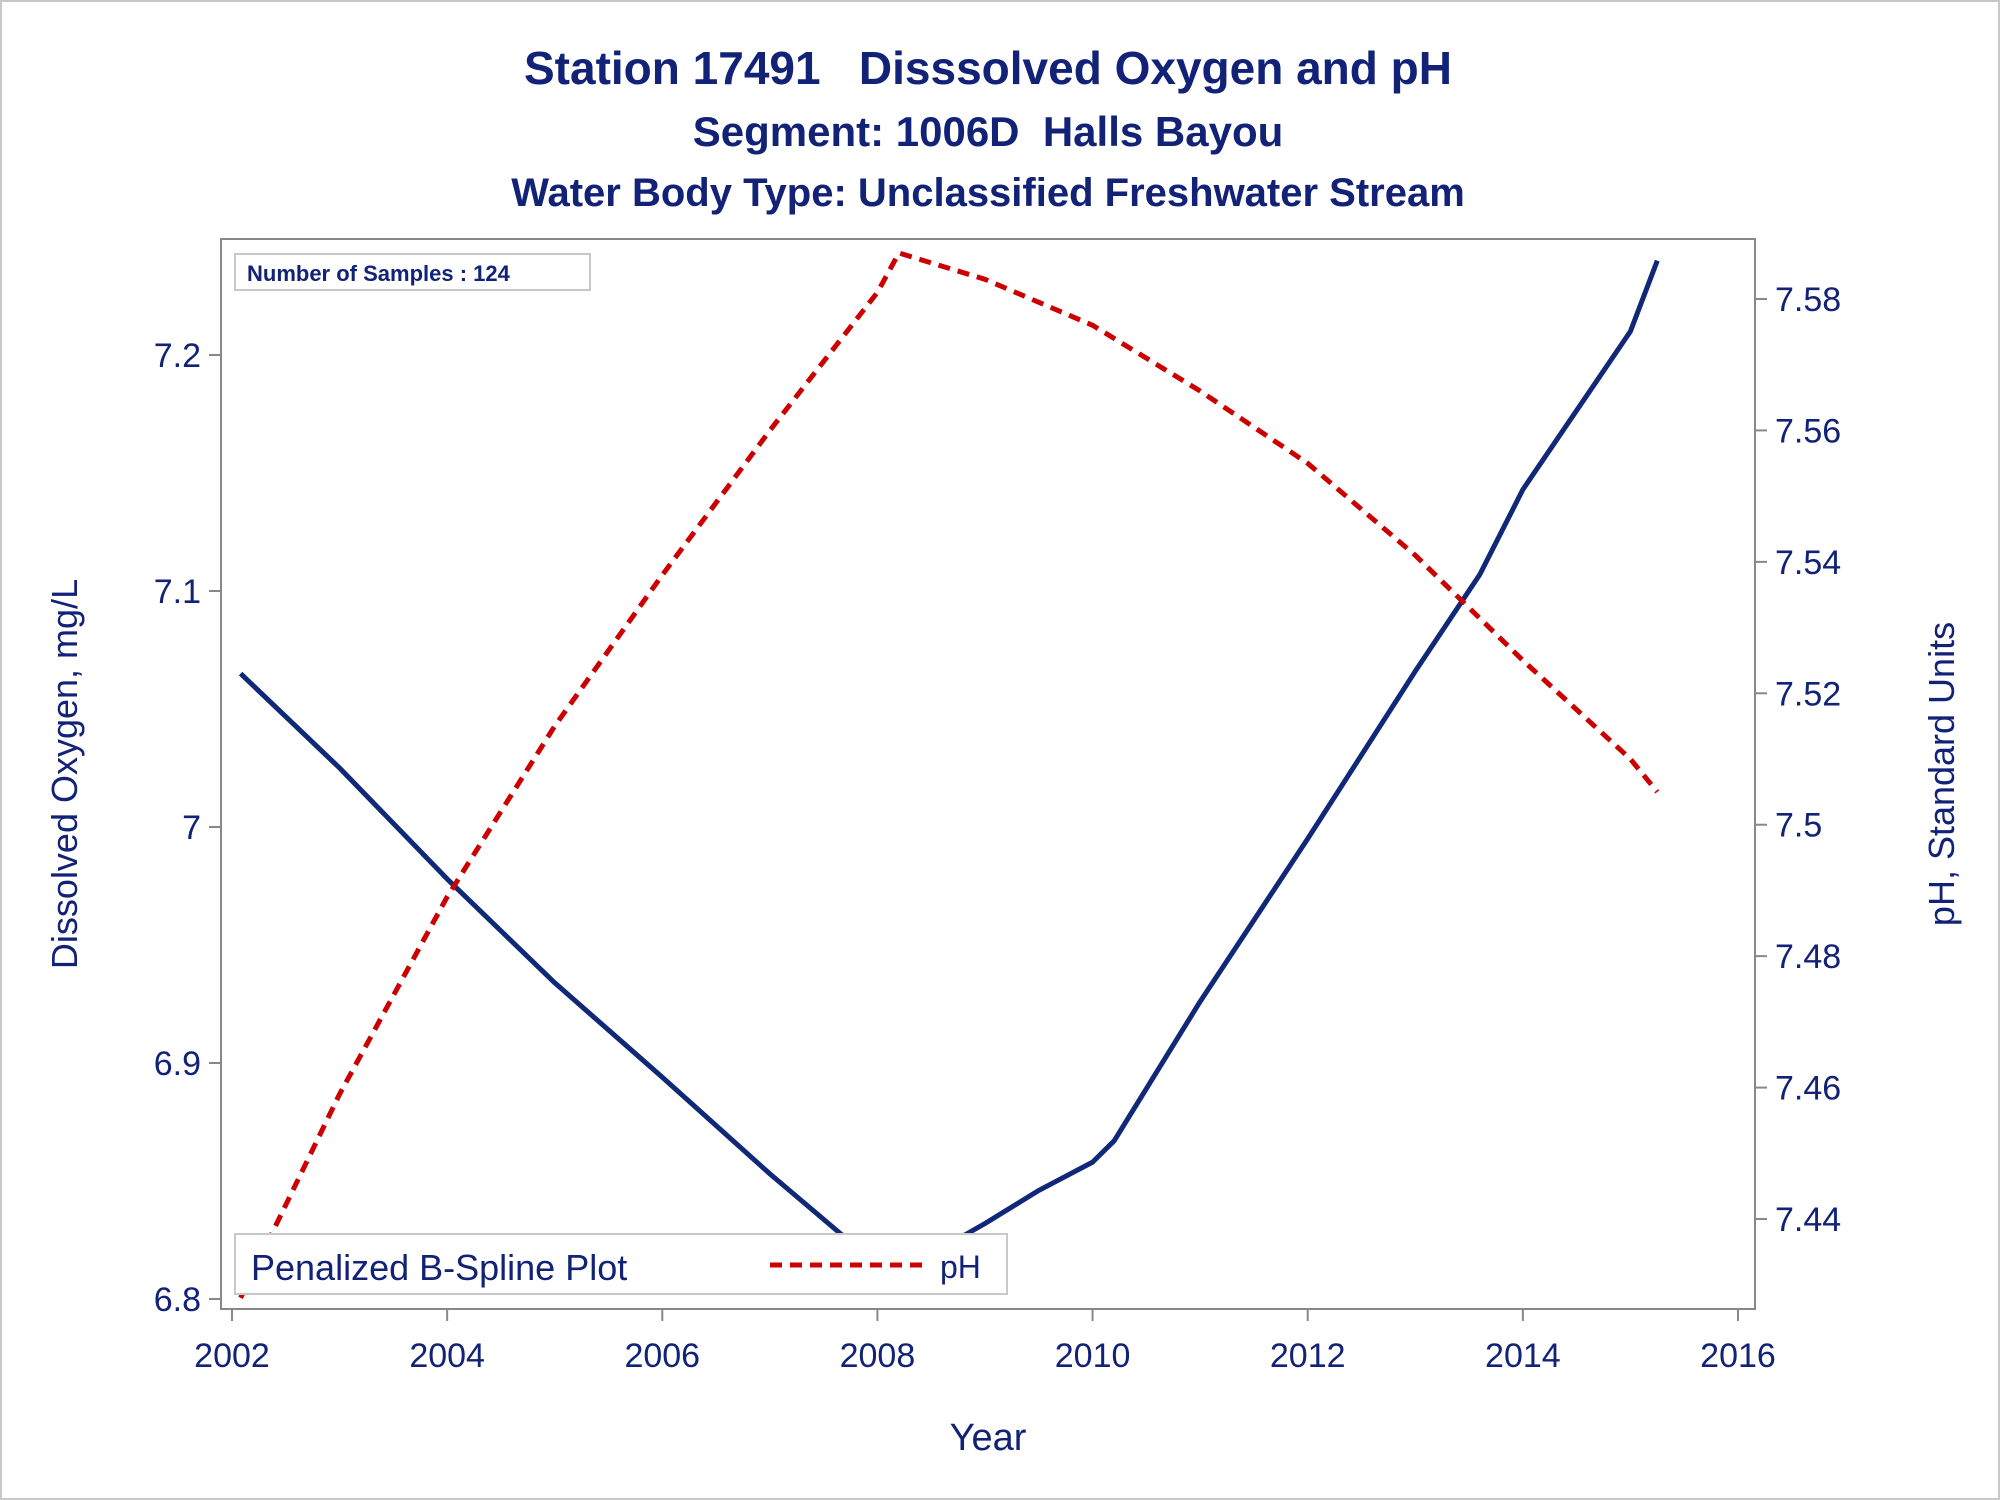 The width and height of the screenshot is (2000, 1500). What do you see at coordinates (1808, 300) in the screenshot?
I see `y-right-tick-label: 7.58` at bounding box center [1808, 300].